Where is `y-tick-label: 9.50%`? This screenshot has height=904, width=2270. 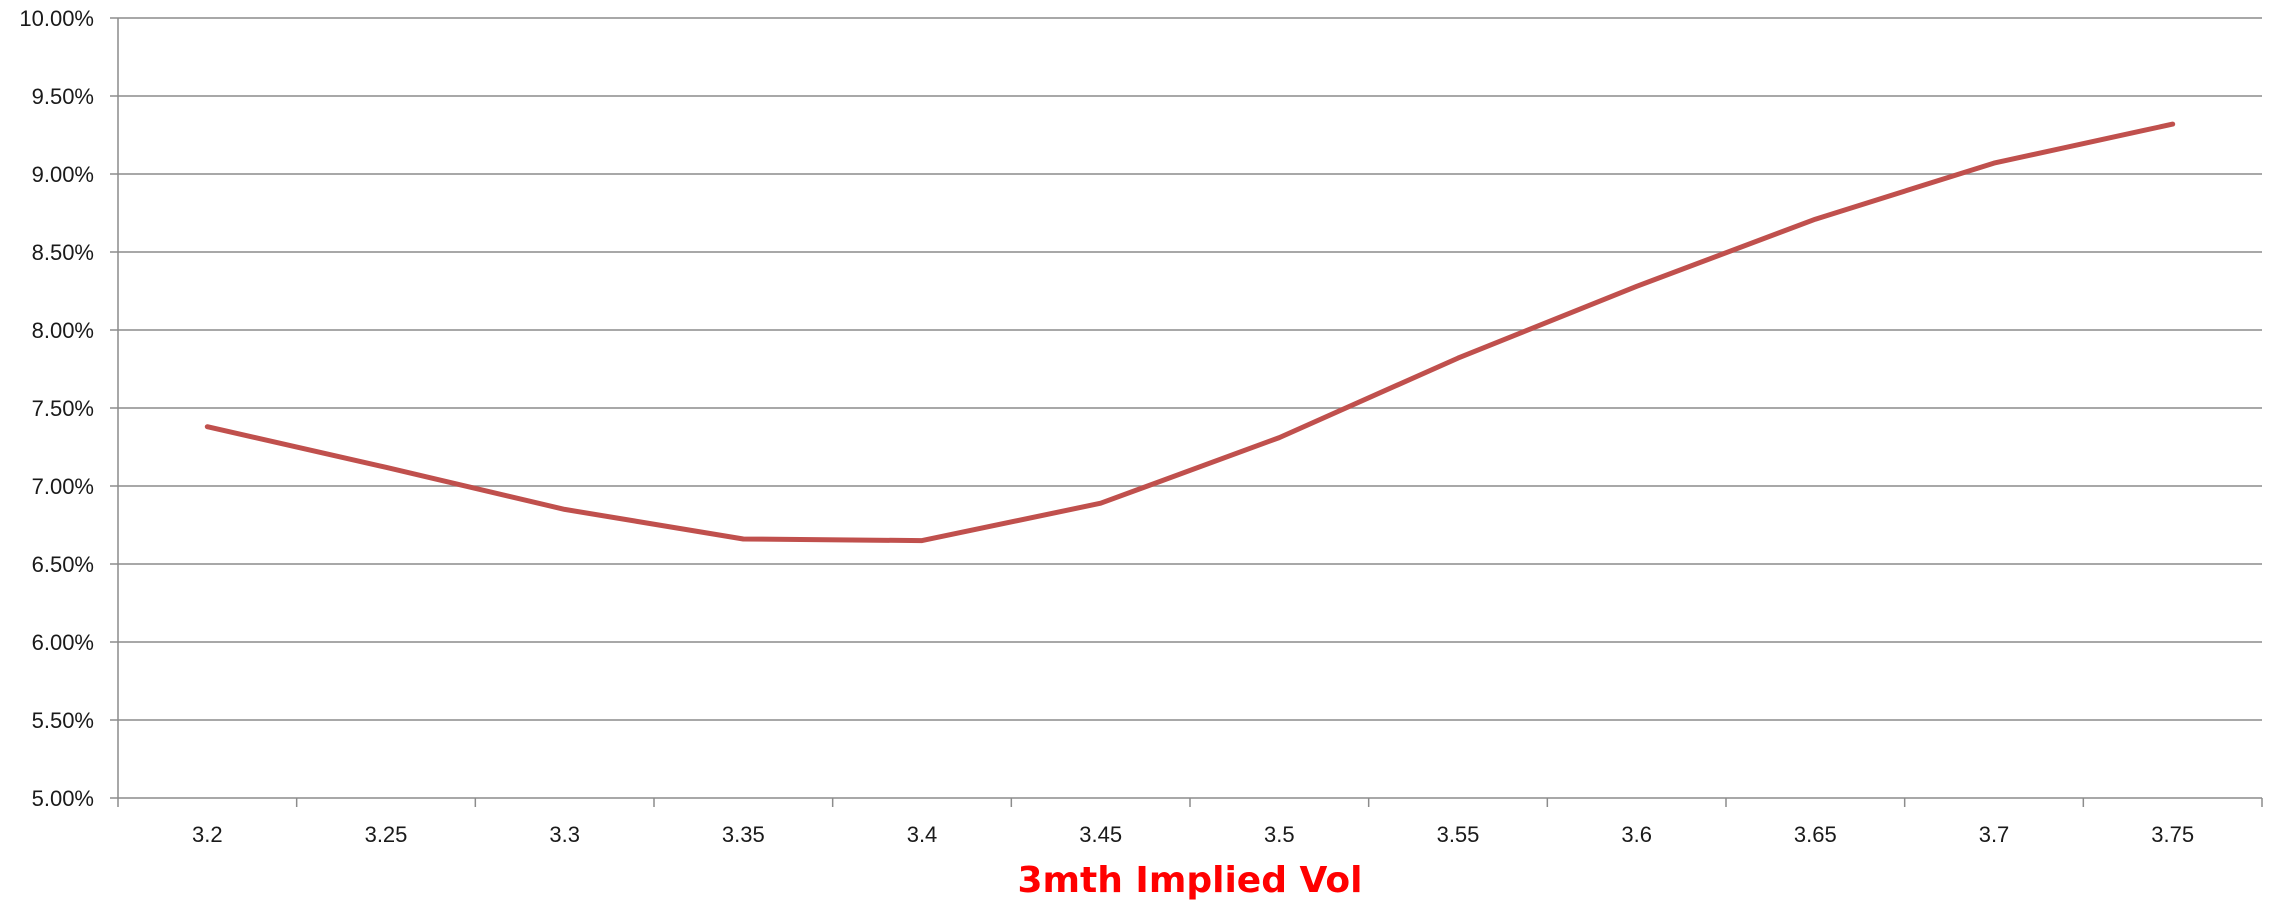 y-tick-label: 9.50% is located at coordinates (63, 96).